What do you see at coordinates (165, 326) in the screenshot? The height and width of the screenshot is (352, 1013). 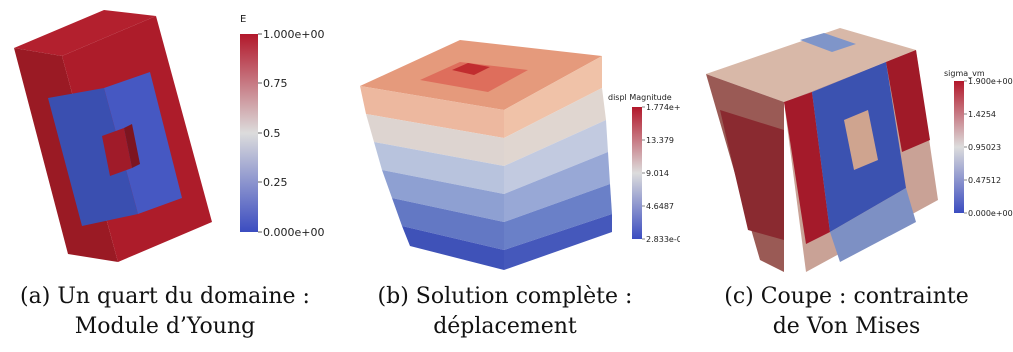 I see `caption-line: Module d’Young` at bounding box center [165, 326].